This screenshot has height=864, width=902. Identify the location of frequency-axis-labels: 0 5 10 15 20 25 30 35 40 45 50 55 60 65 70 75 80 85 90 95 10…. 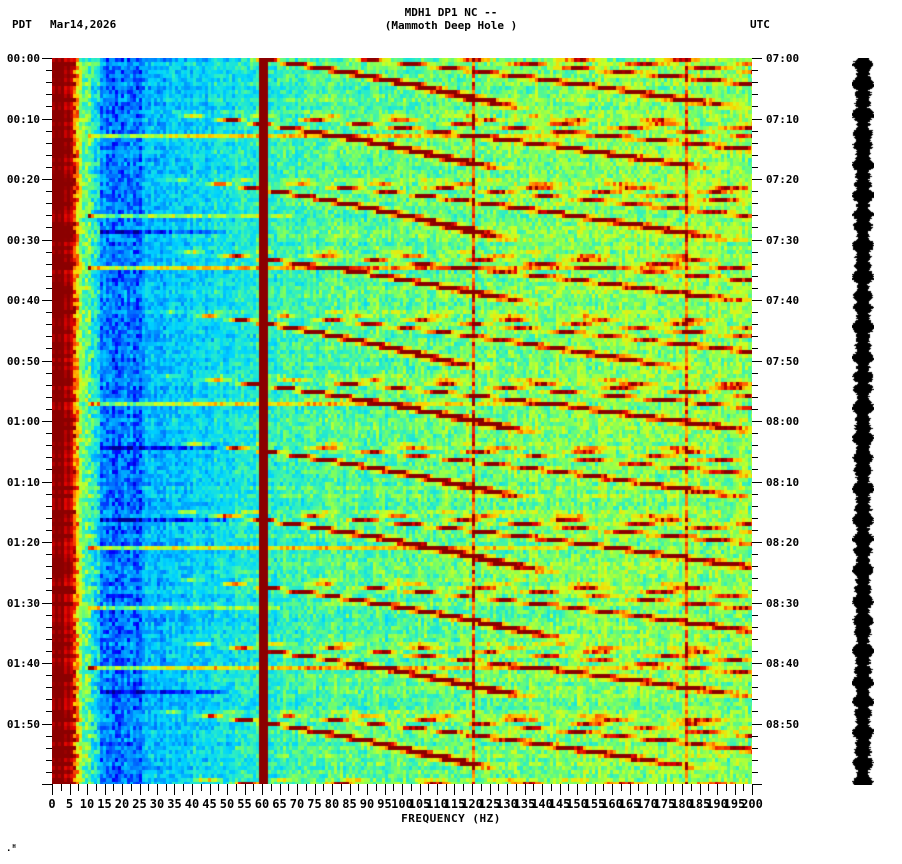
(451, 805).